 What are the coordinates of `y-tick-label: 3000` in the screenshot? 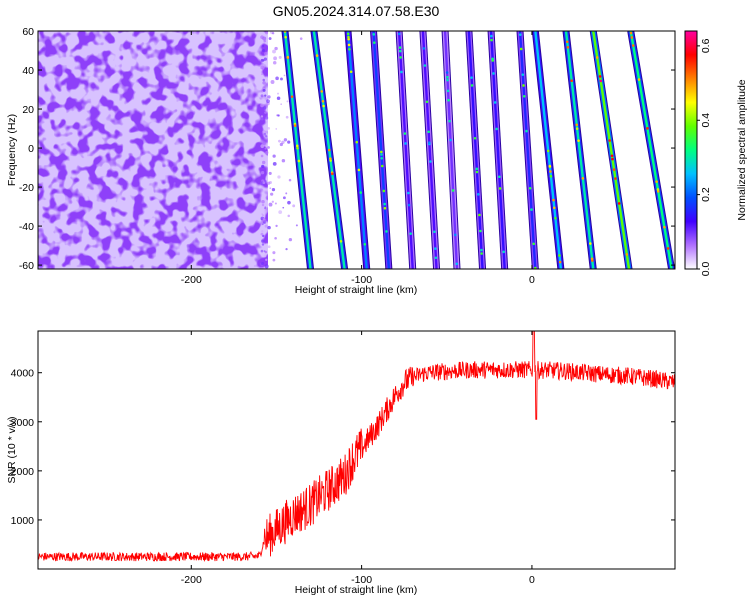 It's located at (23, 423).